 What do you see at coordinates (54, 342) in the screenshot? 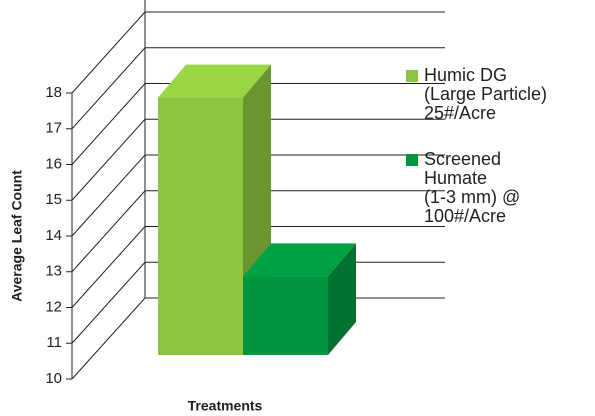
I see `y-tick-label: 11` at bounding box center [54, 342].